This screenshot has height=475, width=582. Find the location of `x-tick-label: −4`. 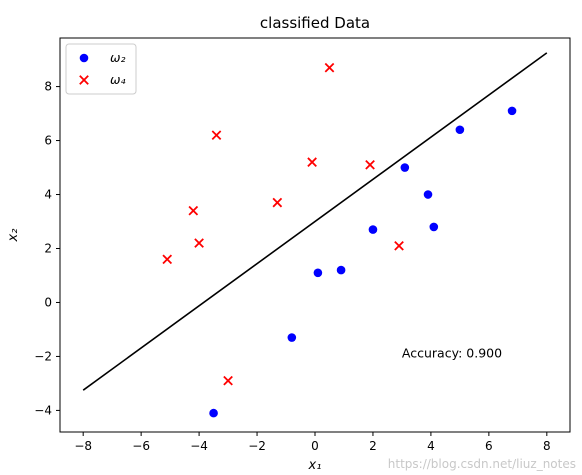

x-tick-label: −4 is located at coordinates (199, 446).